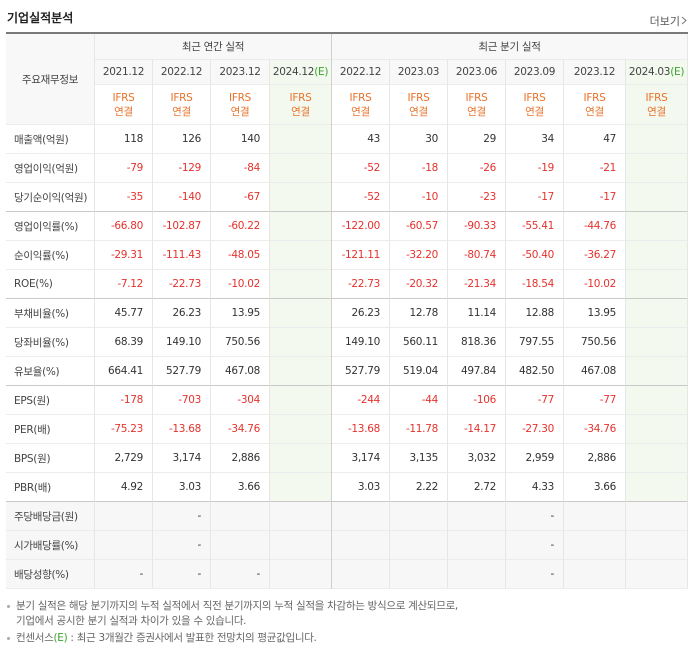 Image resolution: width=694 pixels, height=648 pixels. What do you see at coordinates (477, 400) in the screenshot?
I see `value-cell: -106` at bounding box center [477, 400].